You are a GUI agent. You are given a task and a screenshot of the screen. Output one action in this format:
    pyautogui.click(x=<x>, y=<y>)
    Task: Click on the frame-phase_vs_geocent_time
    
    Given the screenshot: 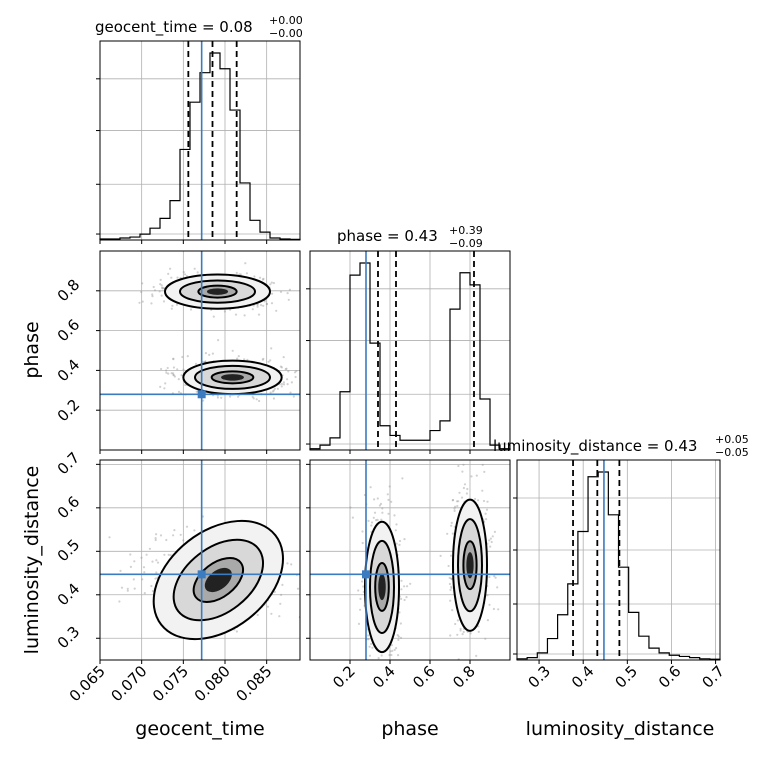 What is the action you would take?
    pyautogui.click(x=200, y=350)
    